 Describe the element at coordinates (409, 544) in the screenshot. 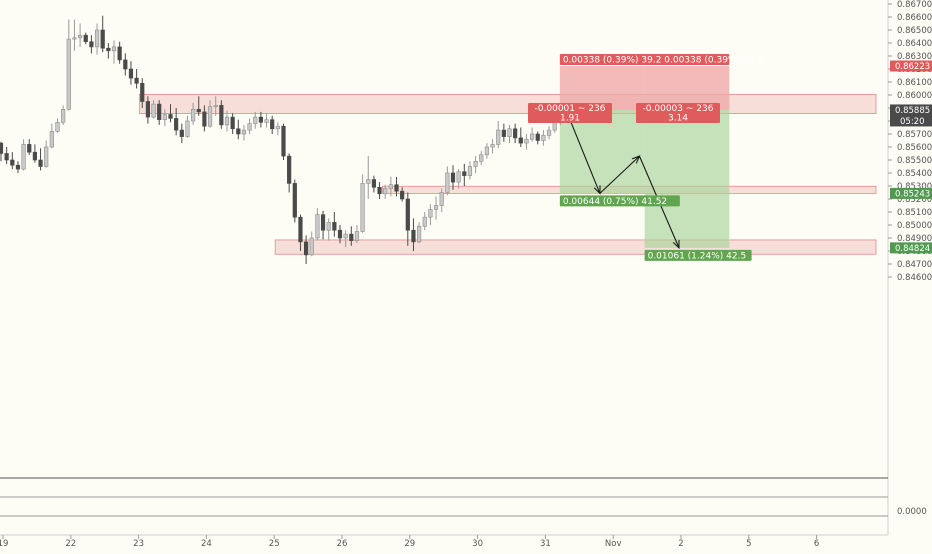

I see `time-tick-label: 29` at that location.